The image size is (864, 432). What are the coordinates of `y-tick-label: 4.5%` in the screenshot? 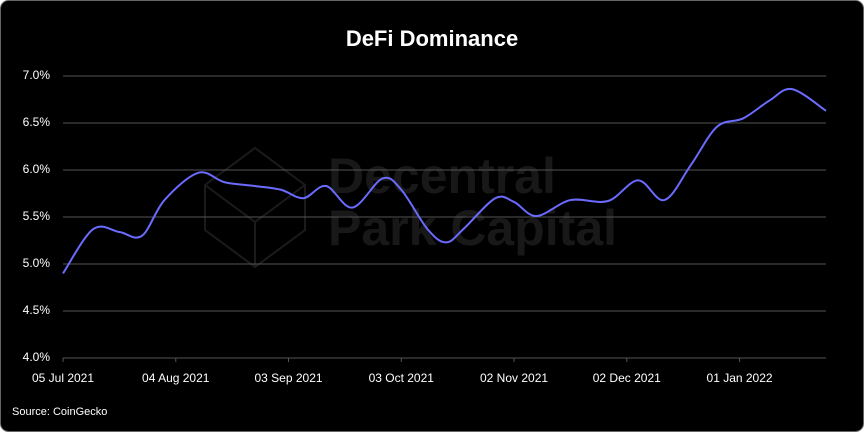 It's located at (37, 310).